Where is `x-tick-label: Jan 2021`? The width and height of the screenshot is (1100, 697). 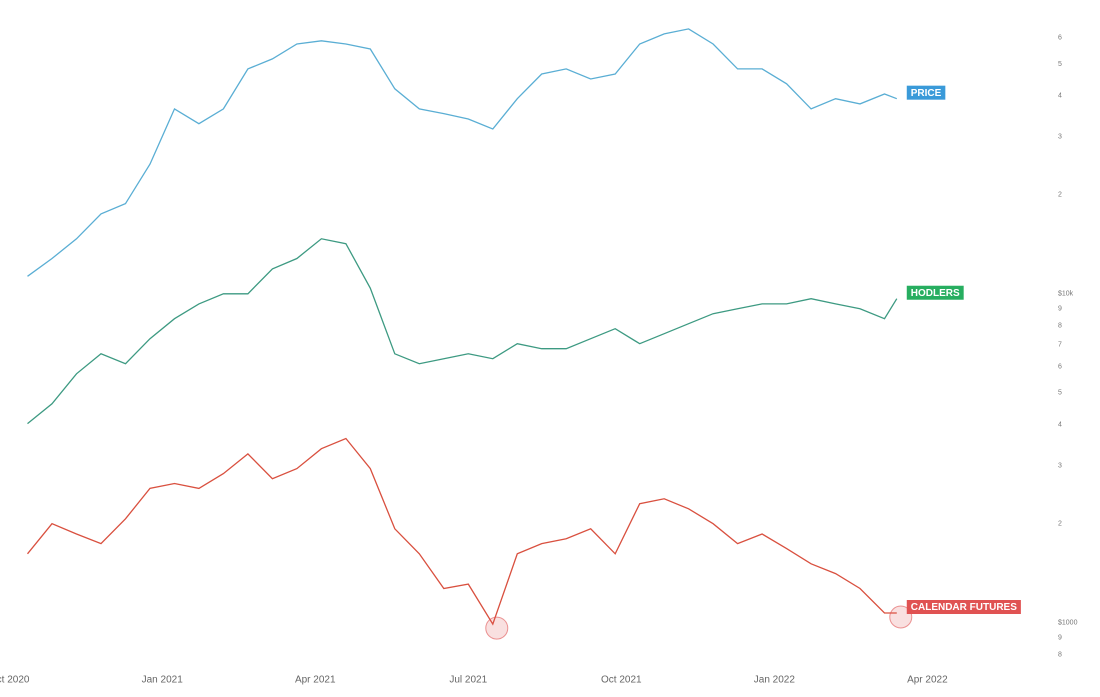
x-tick-label: Jan 2021 is located at coordinates (163, 680).